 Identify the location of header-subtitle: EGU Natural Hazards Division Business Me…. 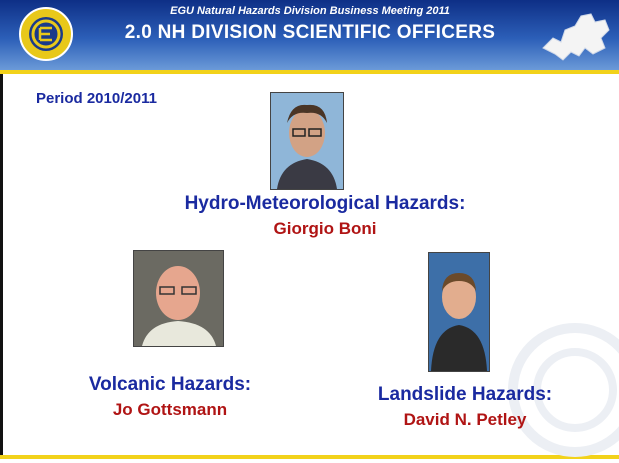
(310, 11).